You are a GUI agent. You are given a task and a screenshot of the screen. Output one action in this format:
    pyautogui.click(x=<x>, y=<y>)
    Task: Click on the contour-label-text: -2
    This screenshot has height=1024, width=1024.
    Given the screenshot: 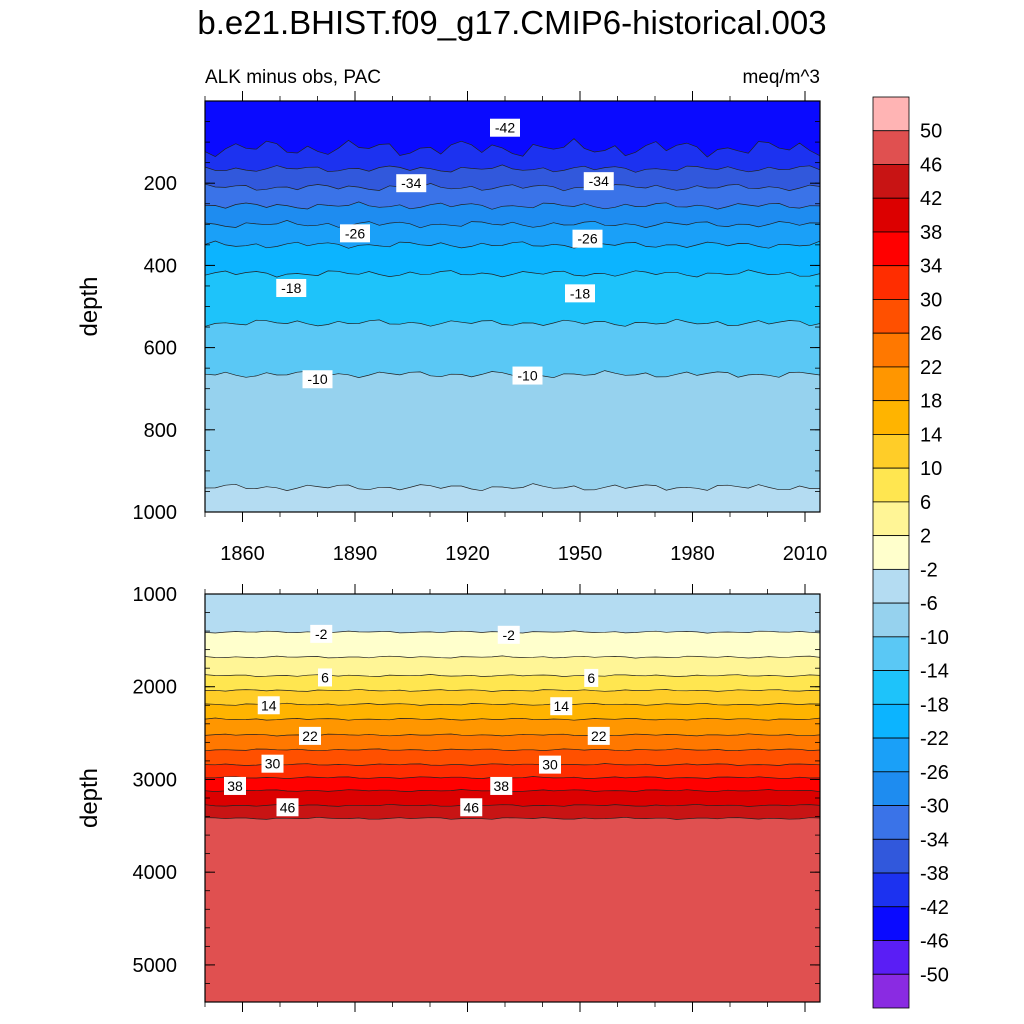 What is the action you would take?
    pyautogui.click(x=509, y=635)
    